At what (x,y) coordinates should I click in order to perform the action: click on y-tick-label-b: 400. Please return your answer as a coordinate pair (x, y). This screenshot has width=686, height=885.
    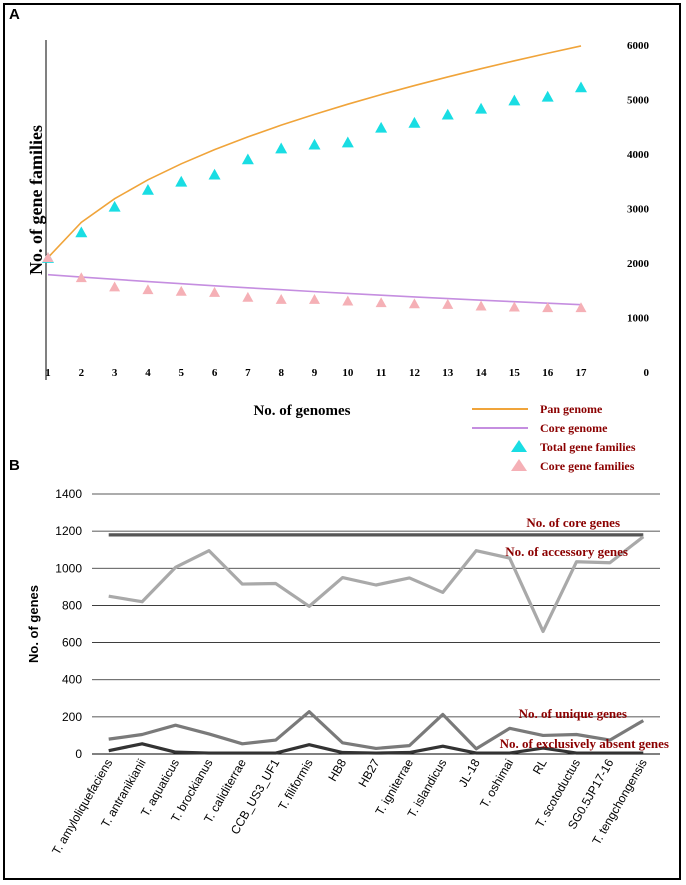
    Looking at the image, I should click on (72, 680).